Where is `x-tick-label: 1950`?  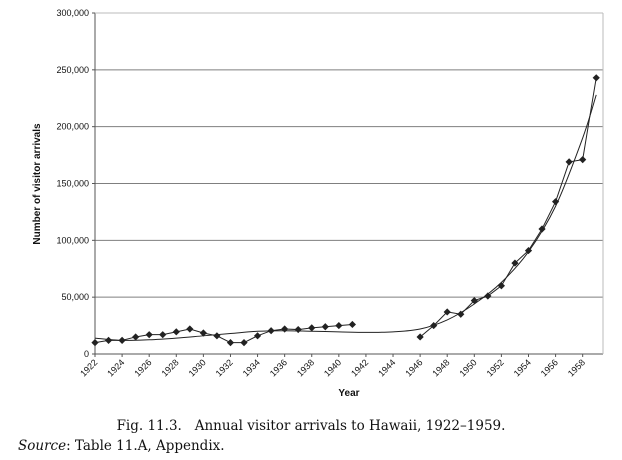 x-tick-label: 1950 is located at coordinates (467, 367).